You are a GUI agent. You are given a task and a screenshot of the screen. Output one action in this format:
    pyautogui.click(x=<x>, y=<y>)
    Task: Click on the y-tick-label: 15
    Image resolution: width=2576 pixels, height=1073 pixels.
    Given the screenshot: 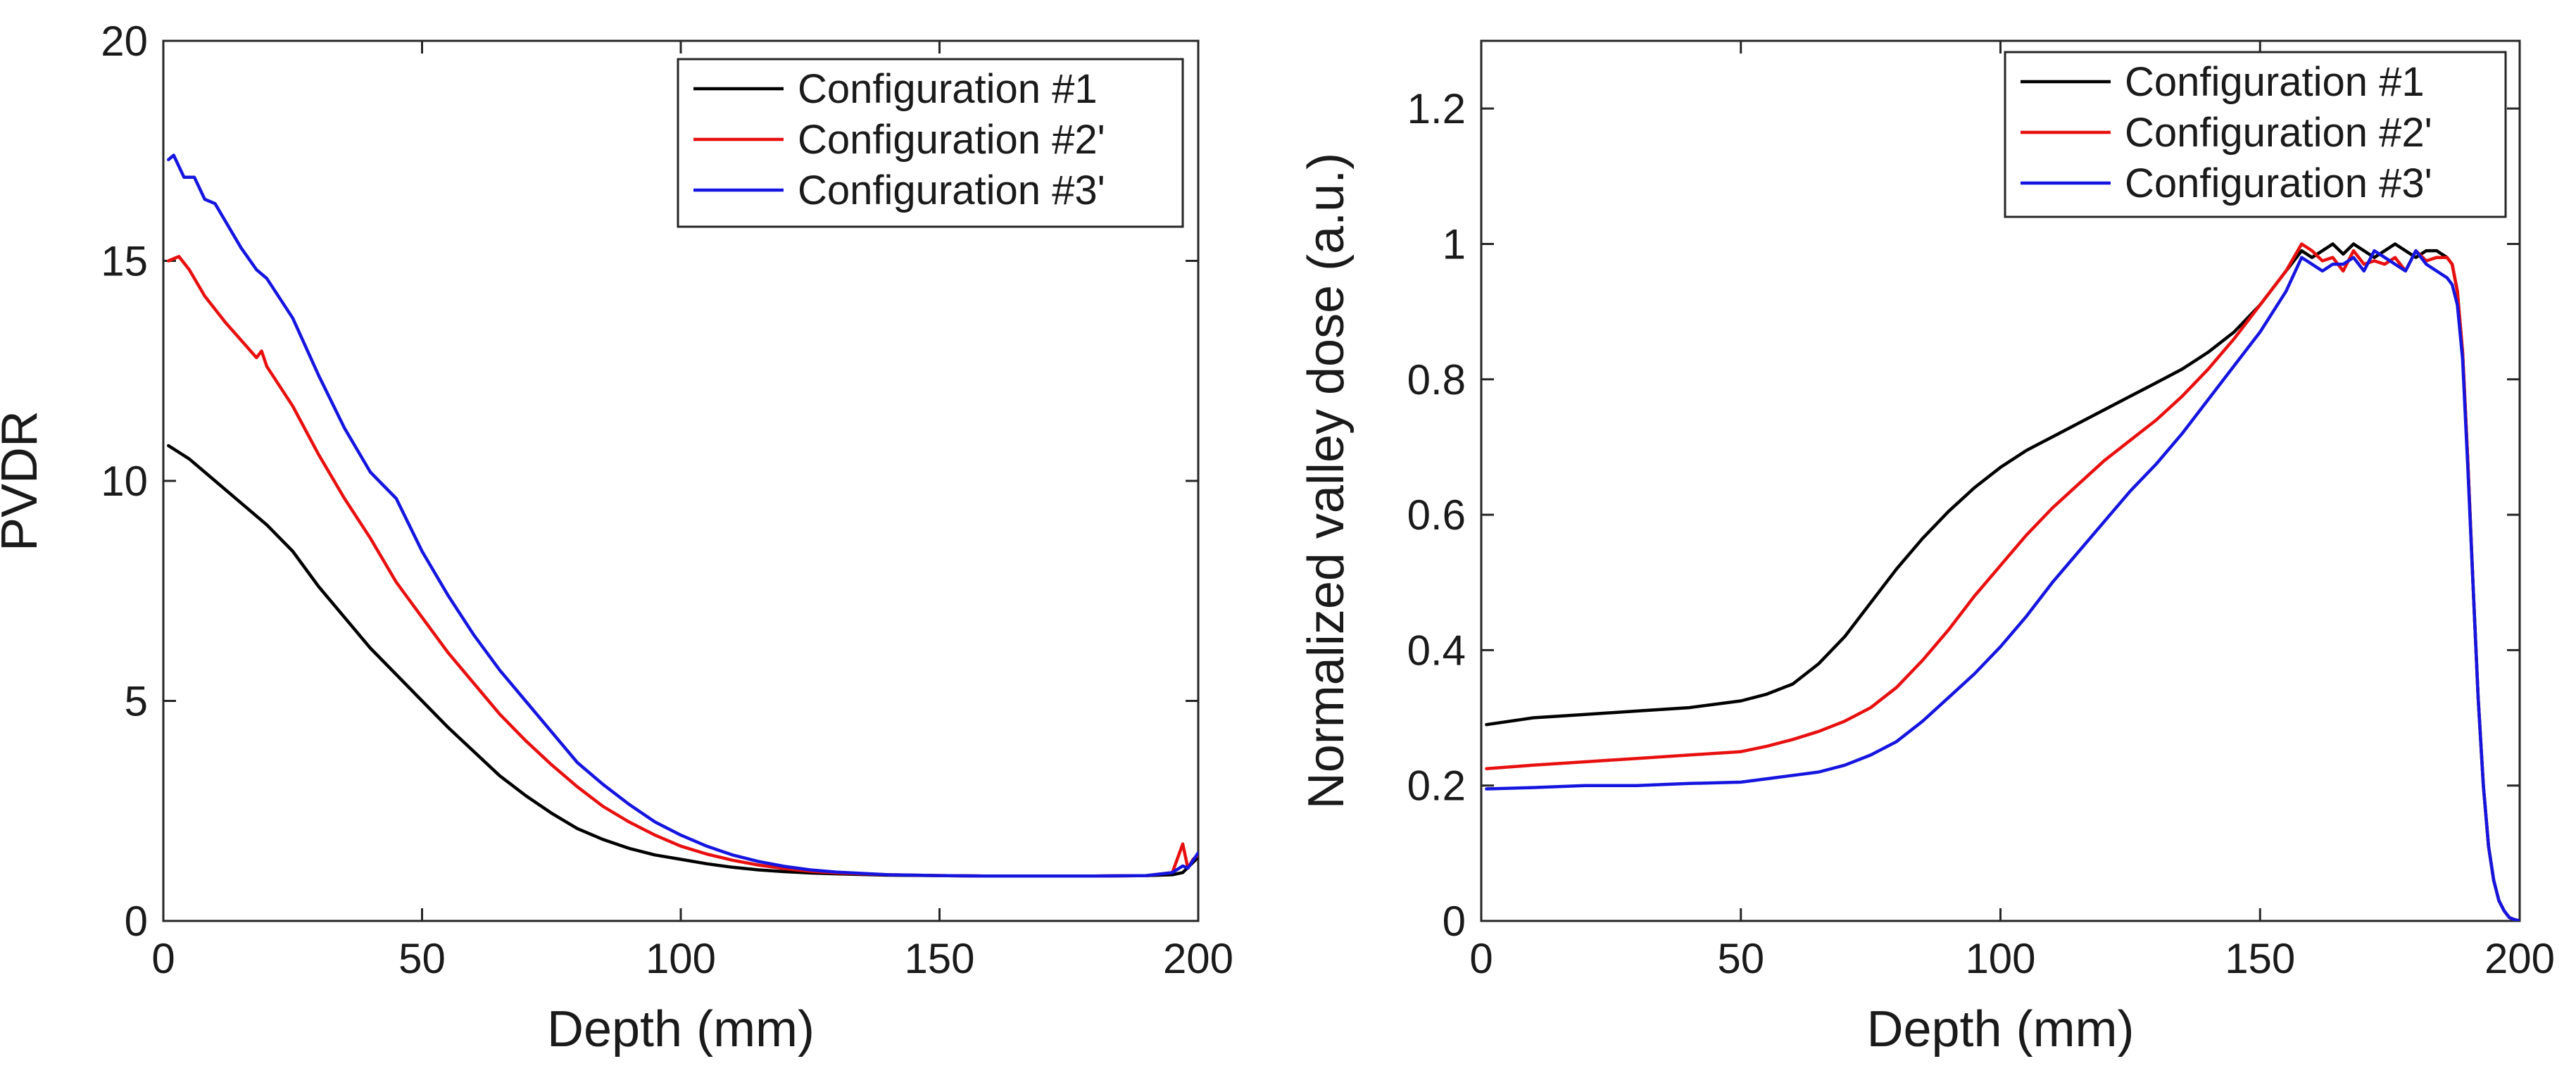 What is the action you would take?
    pyautogui.click(x=125, y=261)
    